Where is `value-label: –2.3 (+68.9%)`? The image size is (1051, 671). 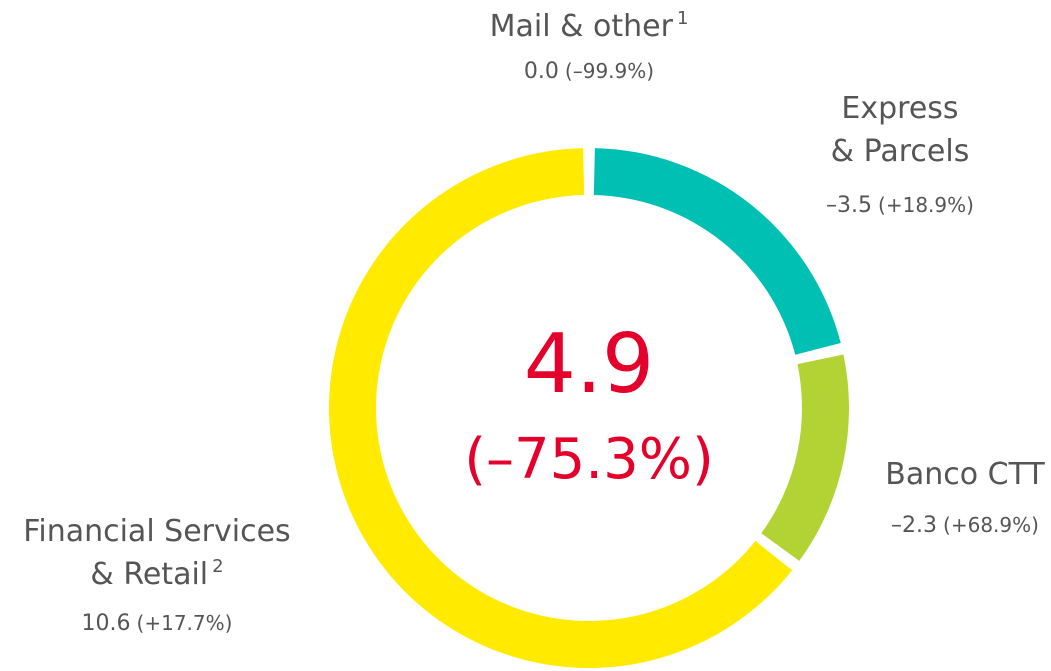
value-label: –2.3 (+68.9%) is located at coordinates (965, 525).